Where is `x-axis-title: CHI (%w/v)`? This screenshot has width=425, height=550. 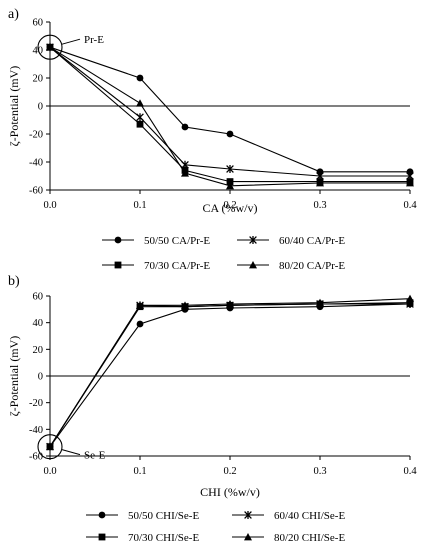 x-axis-title: CHI (%w/v) is located at coordinates (230, 492).